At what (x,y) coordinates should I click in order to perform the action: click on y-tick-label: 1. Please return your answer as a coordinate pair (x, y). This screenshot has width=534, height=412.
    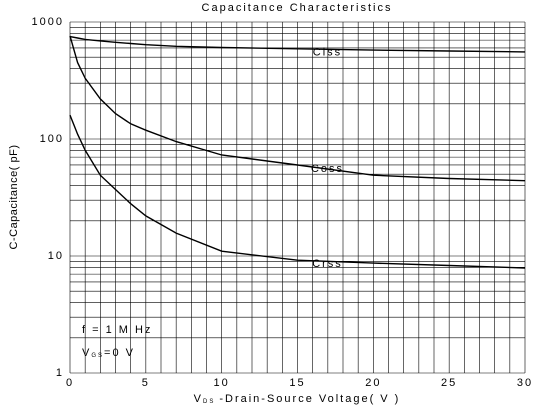
    Looking at the image, I should click on (60, 373).